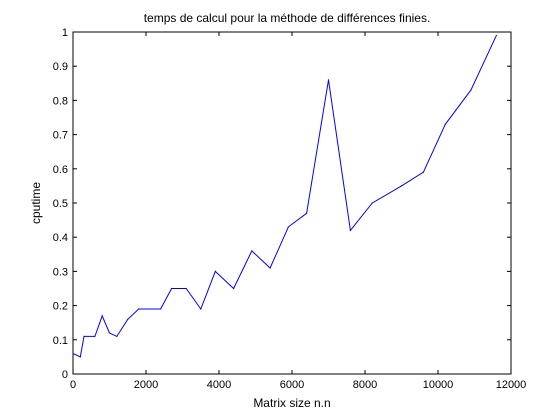 This screenshot has height=420, width=560. Describe the element at coordinates (219, 385) in the screenshot. I see `x-tick-label: 4000` at that location.